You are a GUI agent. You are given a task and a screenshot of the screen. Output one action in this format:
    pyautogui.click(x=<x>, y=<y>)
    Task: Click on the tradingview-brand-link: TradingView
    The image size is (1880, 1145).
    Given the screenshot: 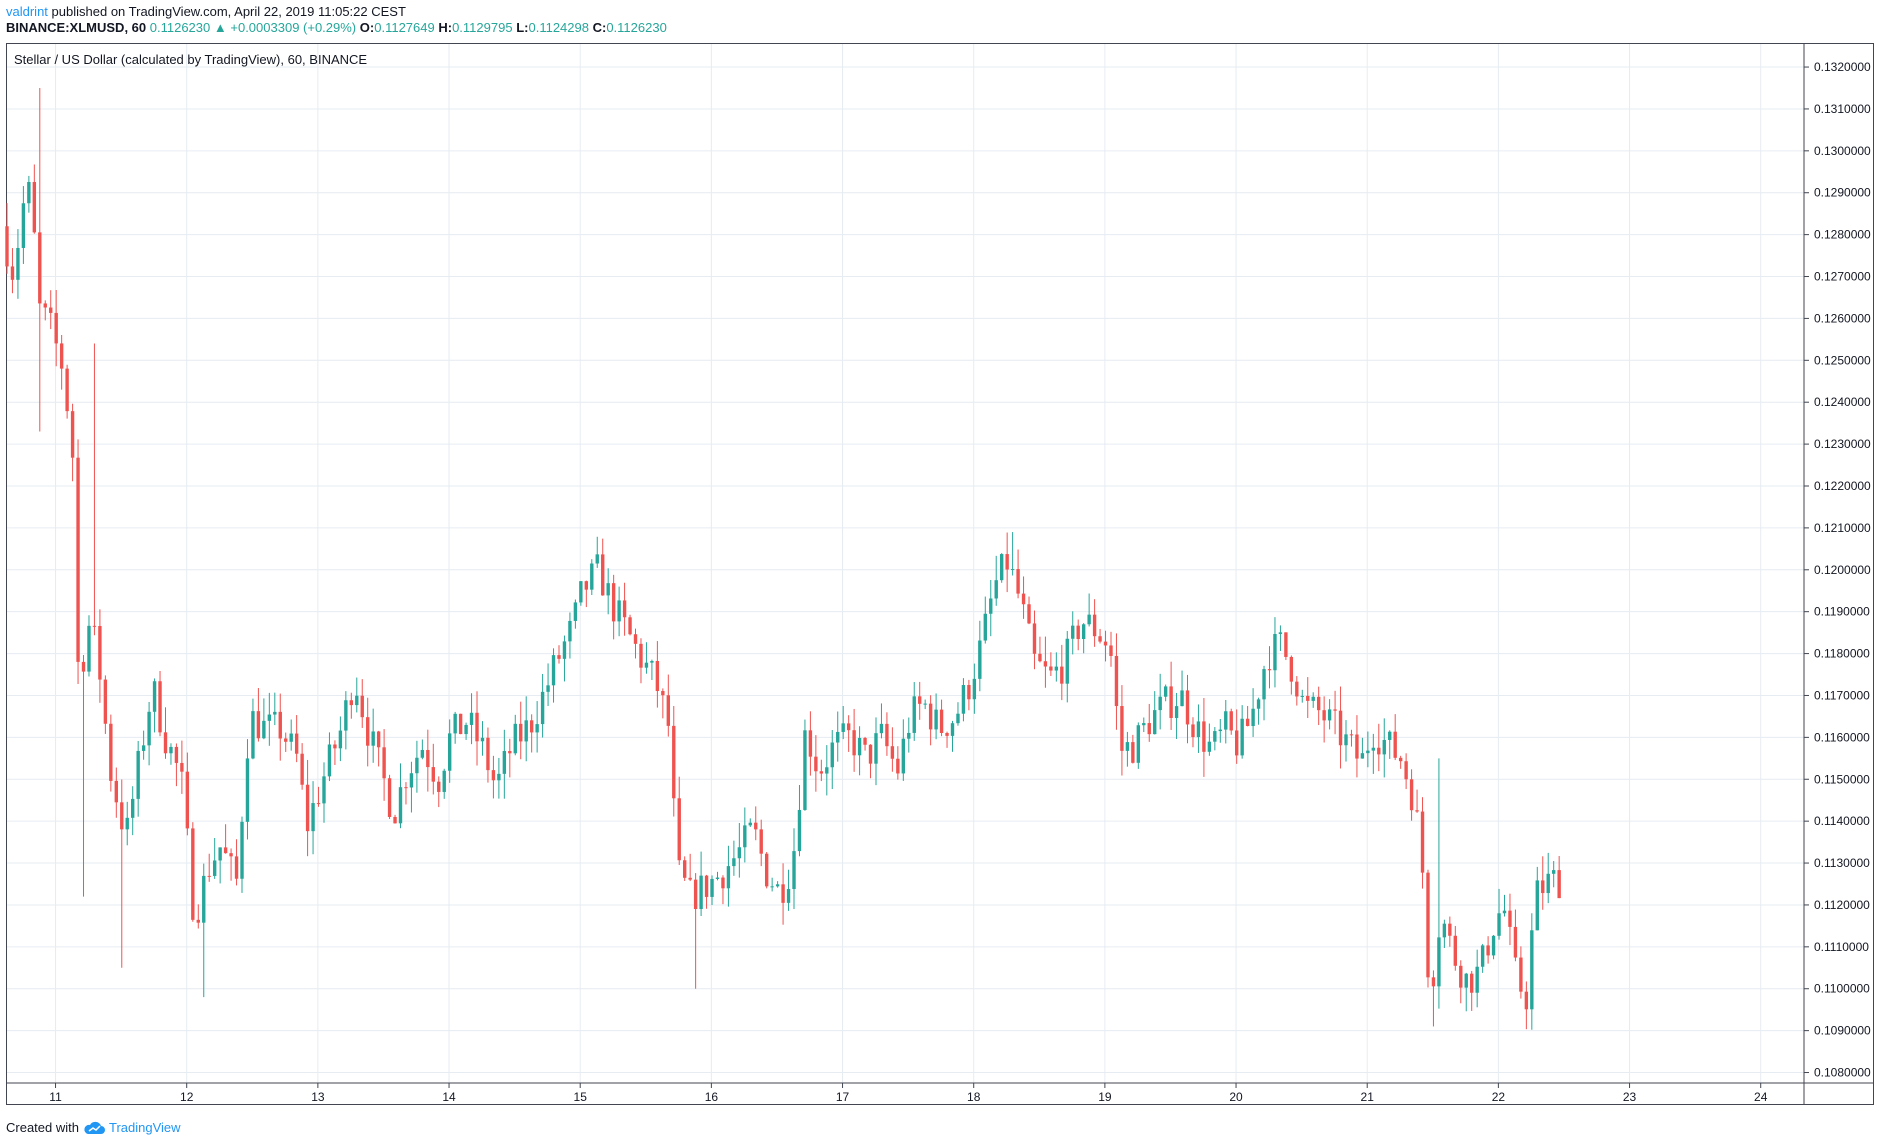 What is the action you would take?
    pyautogui.click(x=144, y=1127)
    